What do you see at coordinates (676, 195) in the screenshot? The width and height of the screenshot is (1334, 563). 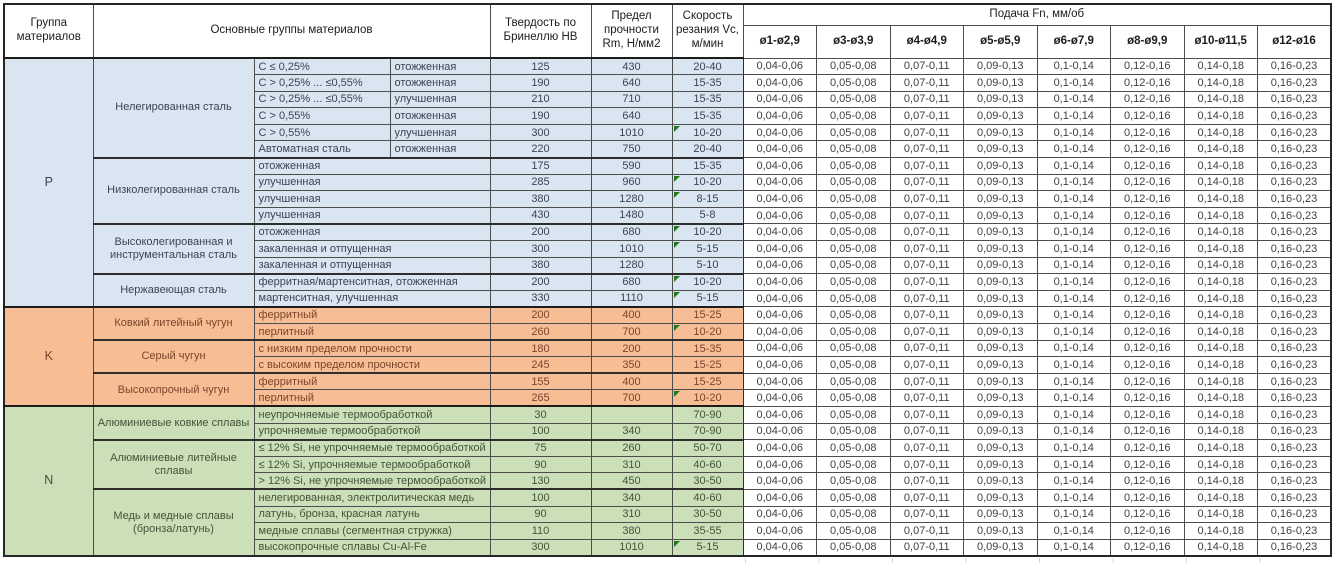 I see `comment-flag-icon` at bounding box center [676, 195].